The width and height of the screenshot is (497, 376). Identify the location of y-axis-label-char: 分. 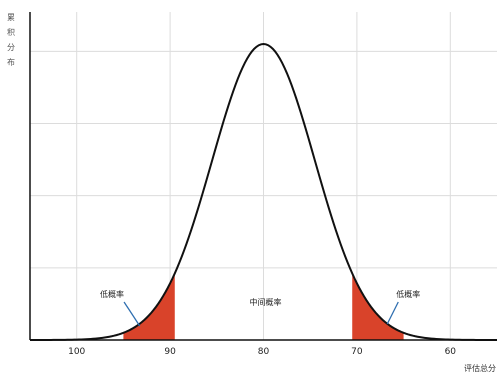
(11, 47).